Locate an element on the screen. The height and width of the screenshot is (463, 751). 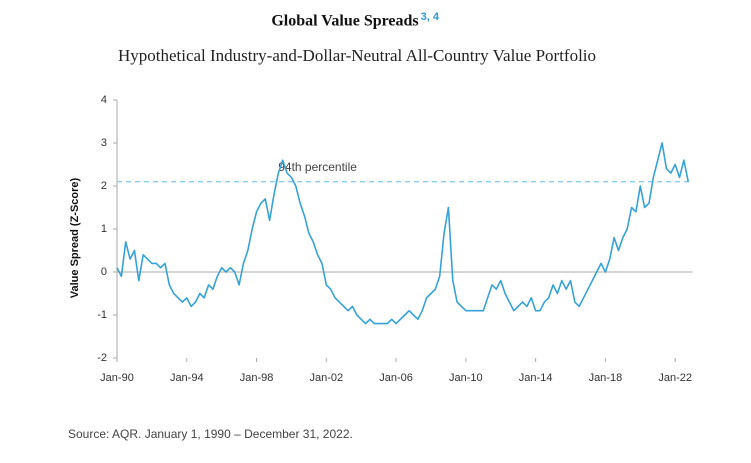
y-tick-label: 2 is located at coordinates (104, 186).